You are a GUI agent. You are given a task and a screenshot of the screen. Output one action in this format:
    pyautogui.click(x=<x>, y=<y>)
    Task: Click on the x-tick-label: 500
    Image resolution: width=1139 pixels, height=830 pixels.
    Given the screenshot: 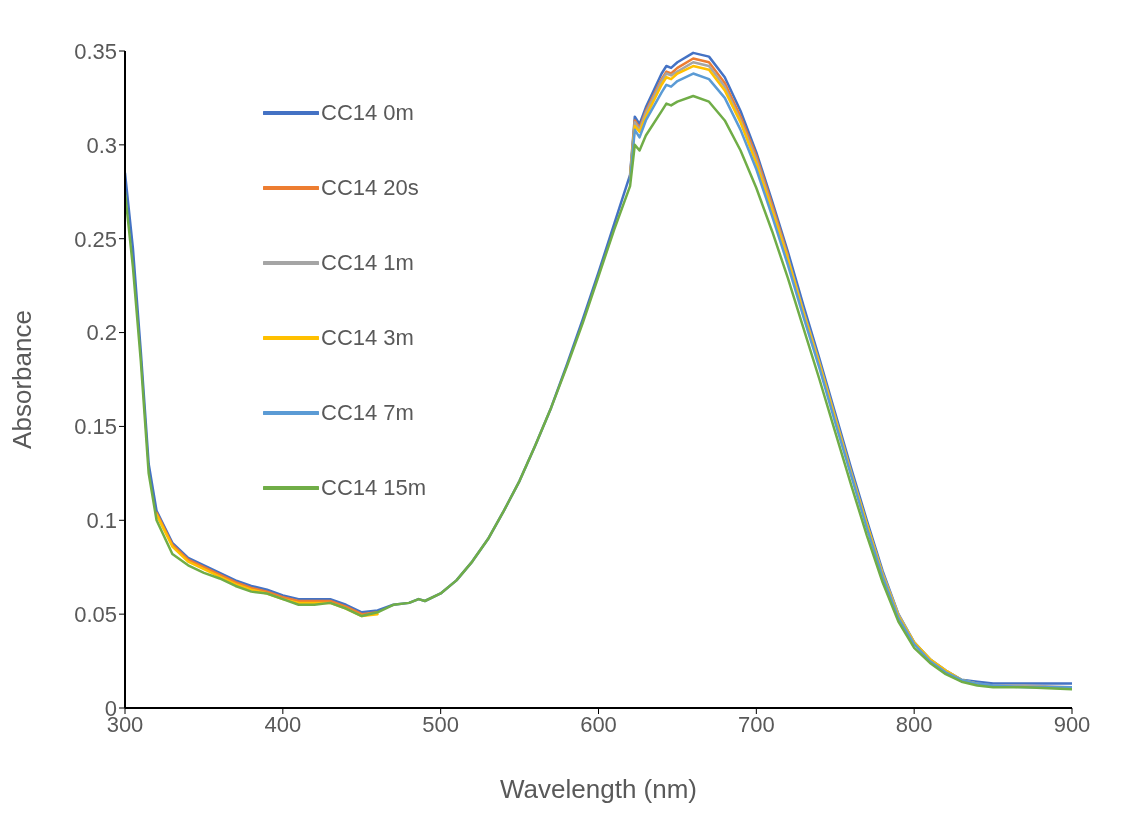 What is the action you would take?
    pyautogui.click(x=441, y=724)
    